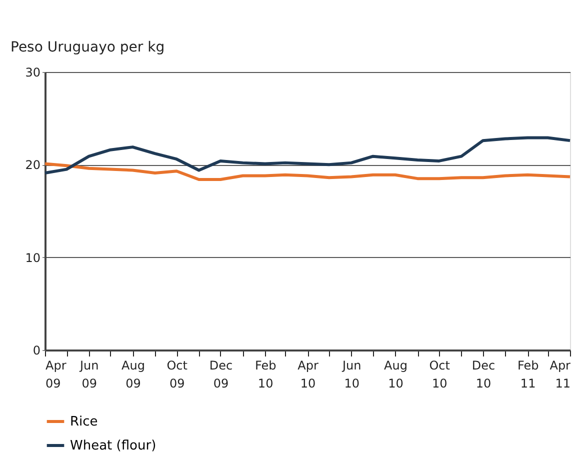 This screenshot has width=587, height=460. Describe the element at coordinates (351, 374) in the screenshot. I see `x-tick-label: Jun 10` at that location.